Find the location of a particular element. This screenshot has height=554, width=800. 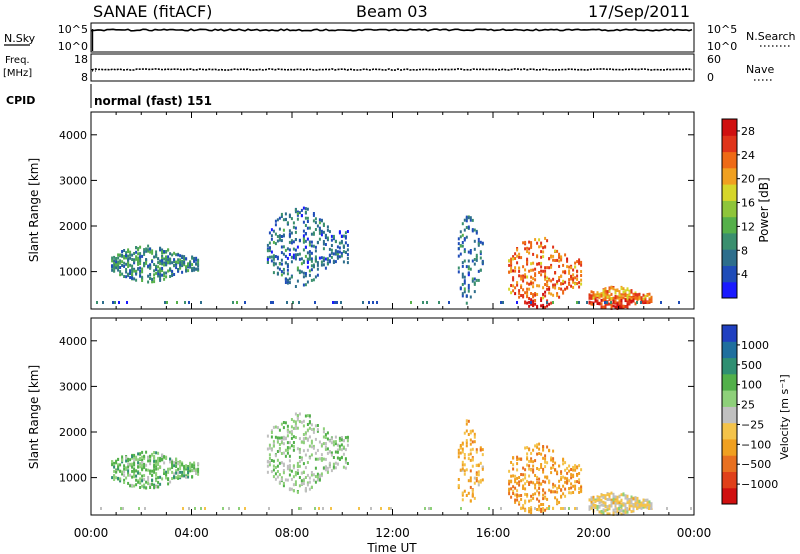

cpid-label: CPID is located at coordinates (20, 100).